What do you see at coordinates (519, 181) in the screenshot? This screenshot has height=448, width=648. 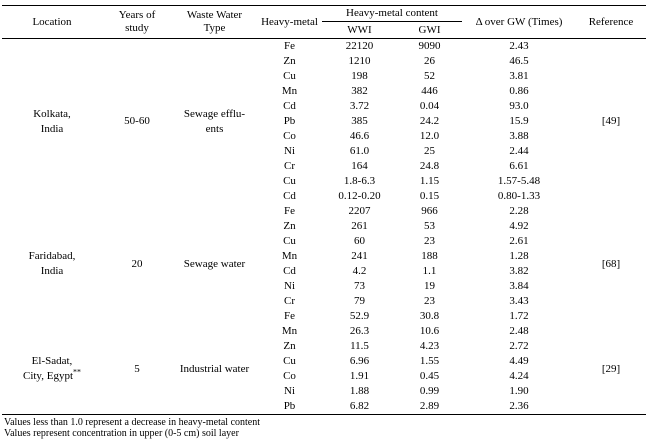 I see `delta-value-cell: 1.57-5.48` at bounding box center [519, 181].